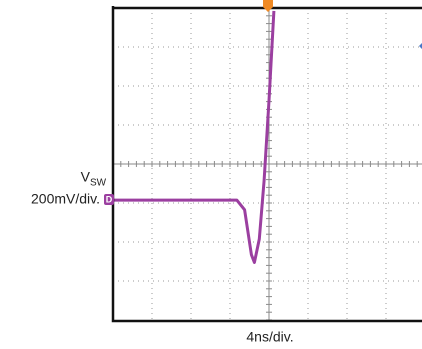 Image resolution: width=422 pixels, height=349 pixels. What do you see at coordinates (268, 6) in the screenshot?
I see `trigger-marker` at bounding box center [268, 6].